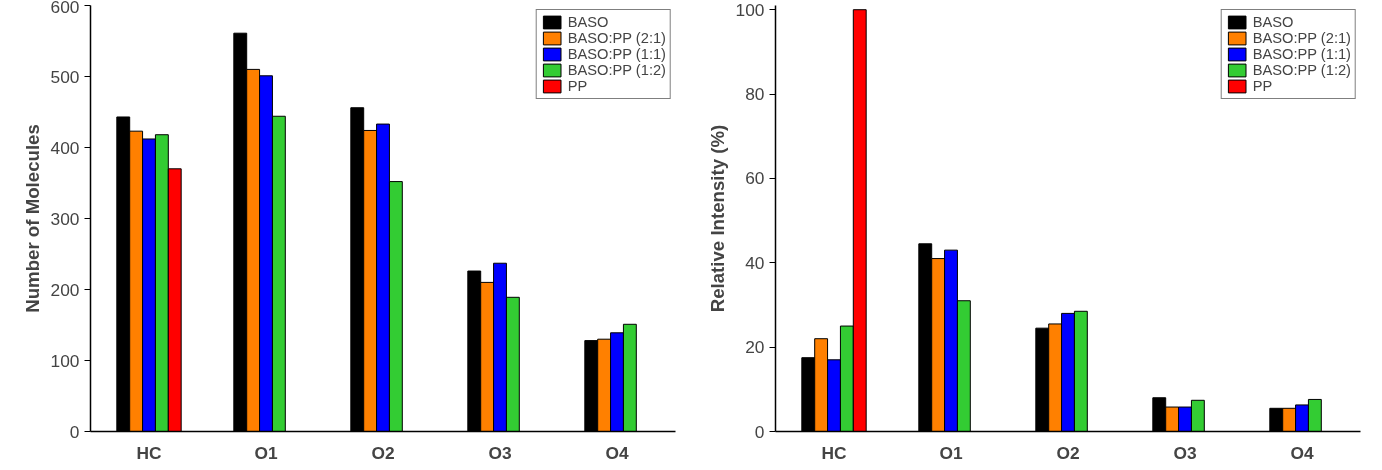  I want to click on y-tick-label: 20, so click(755, 347).